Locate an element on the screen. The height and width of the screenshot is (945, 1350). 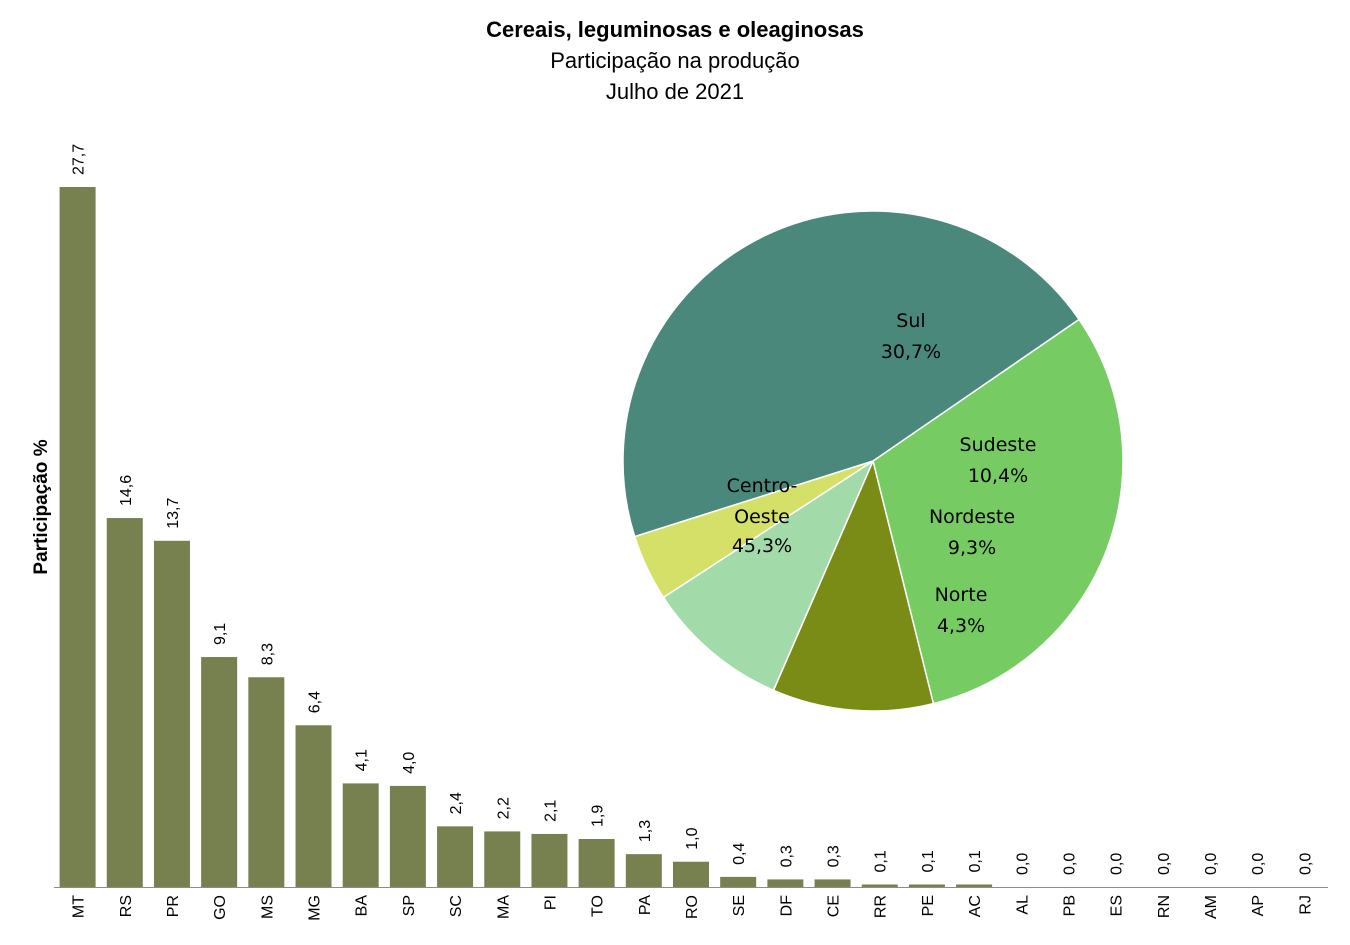
value-label-SC: 2,4 is located at coordinates (456, 803).